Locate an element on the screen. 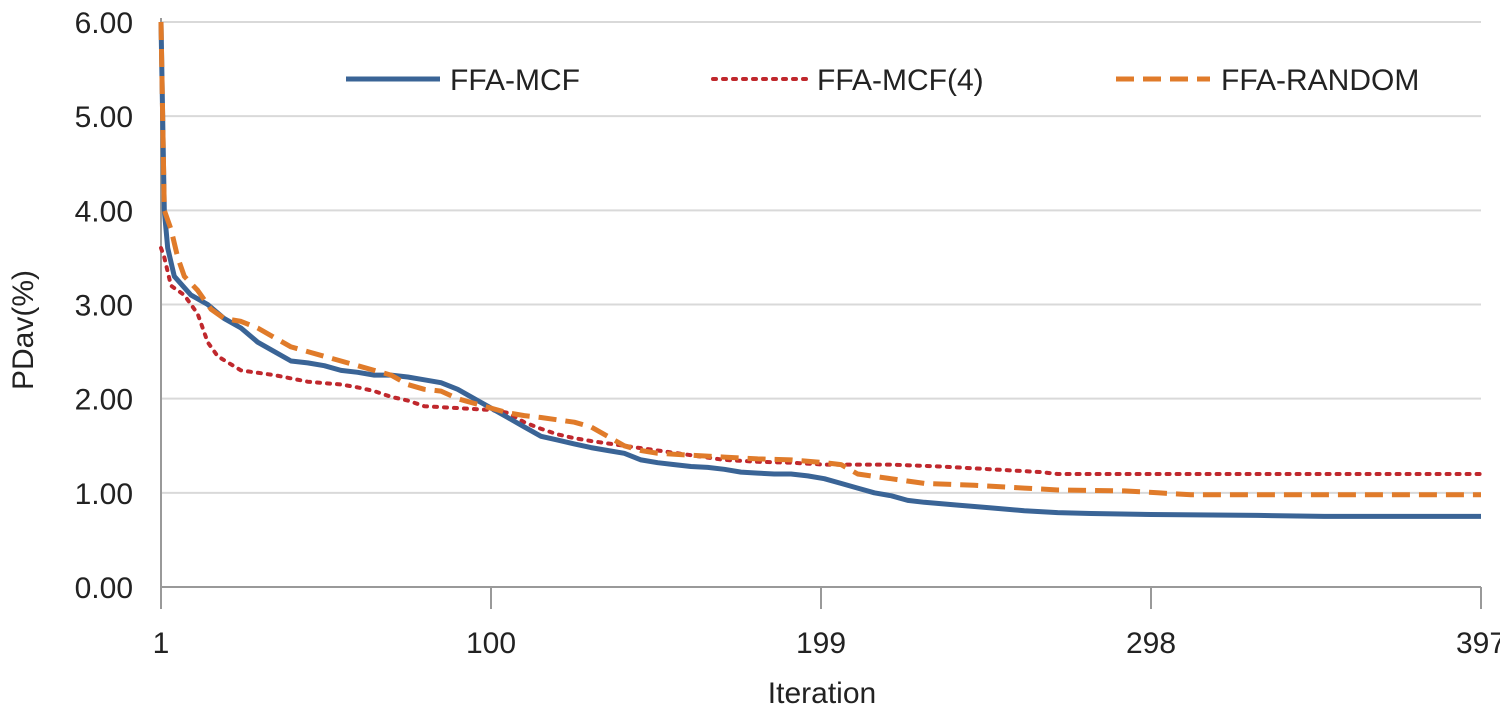 Image resolution: width=1500 pixels, height=713 pixels. y-tick-label: 3.00 is located at coordinates (104, 306).